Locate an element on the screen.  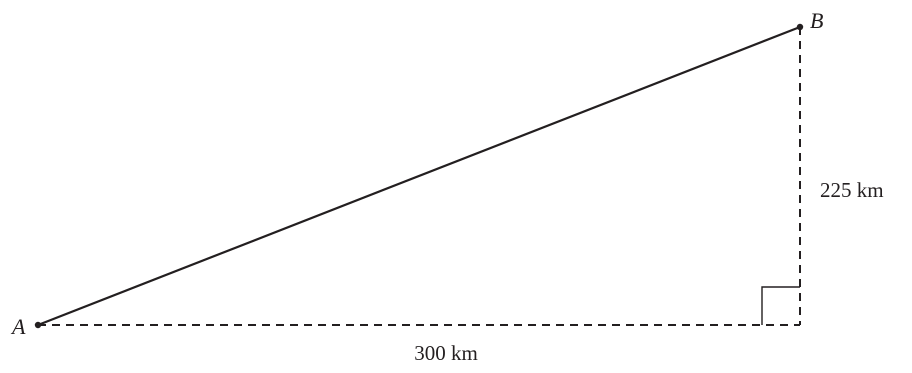
right-angle-marker is located at coordinates (780, 305).